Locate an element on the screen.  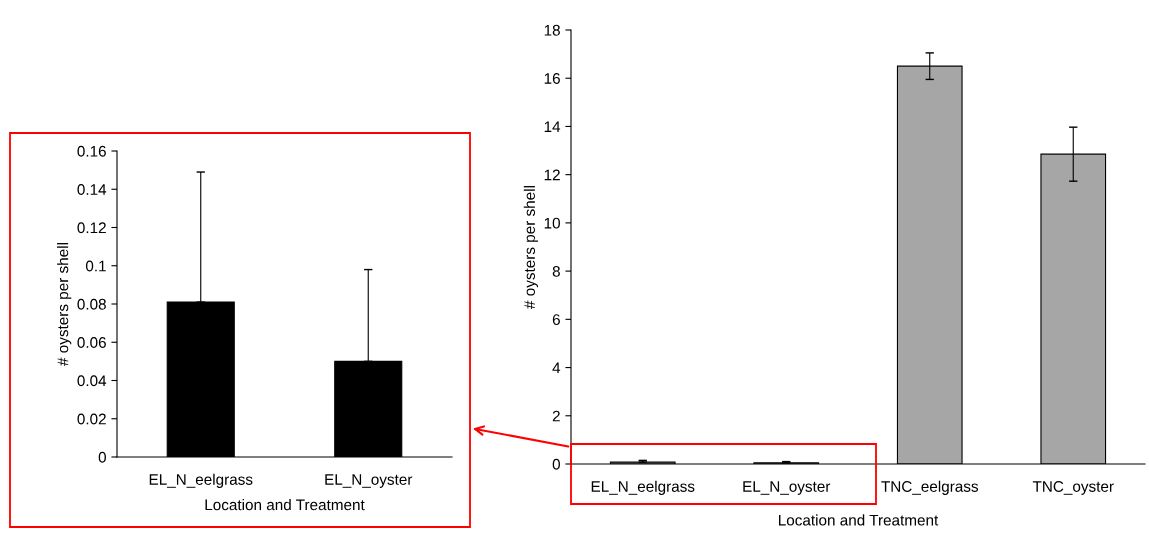
y-tick-label: 4 is located at coordinates (556, 368).